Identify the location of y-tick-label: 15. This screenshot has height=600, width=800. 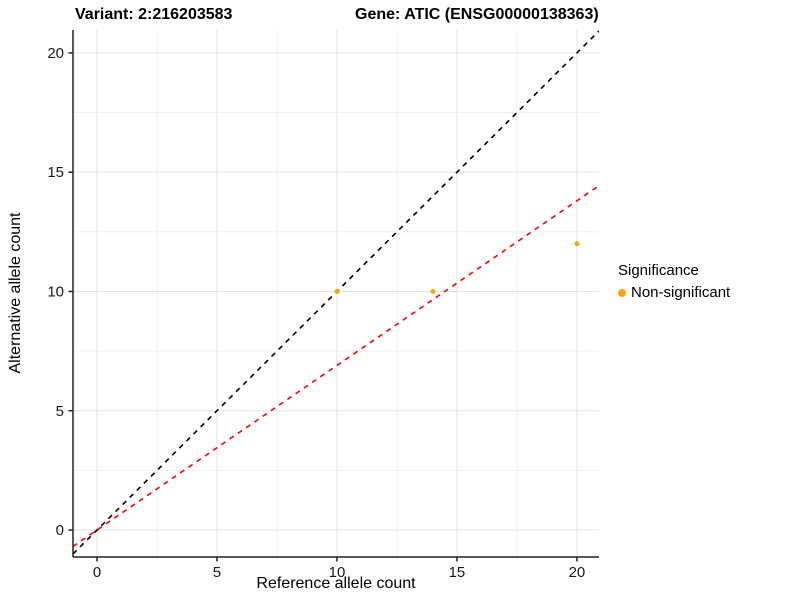
(55, 172).